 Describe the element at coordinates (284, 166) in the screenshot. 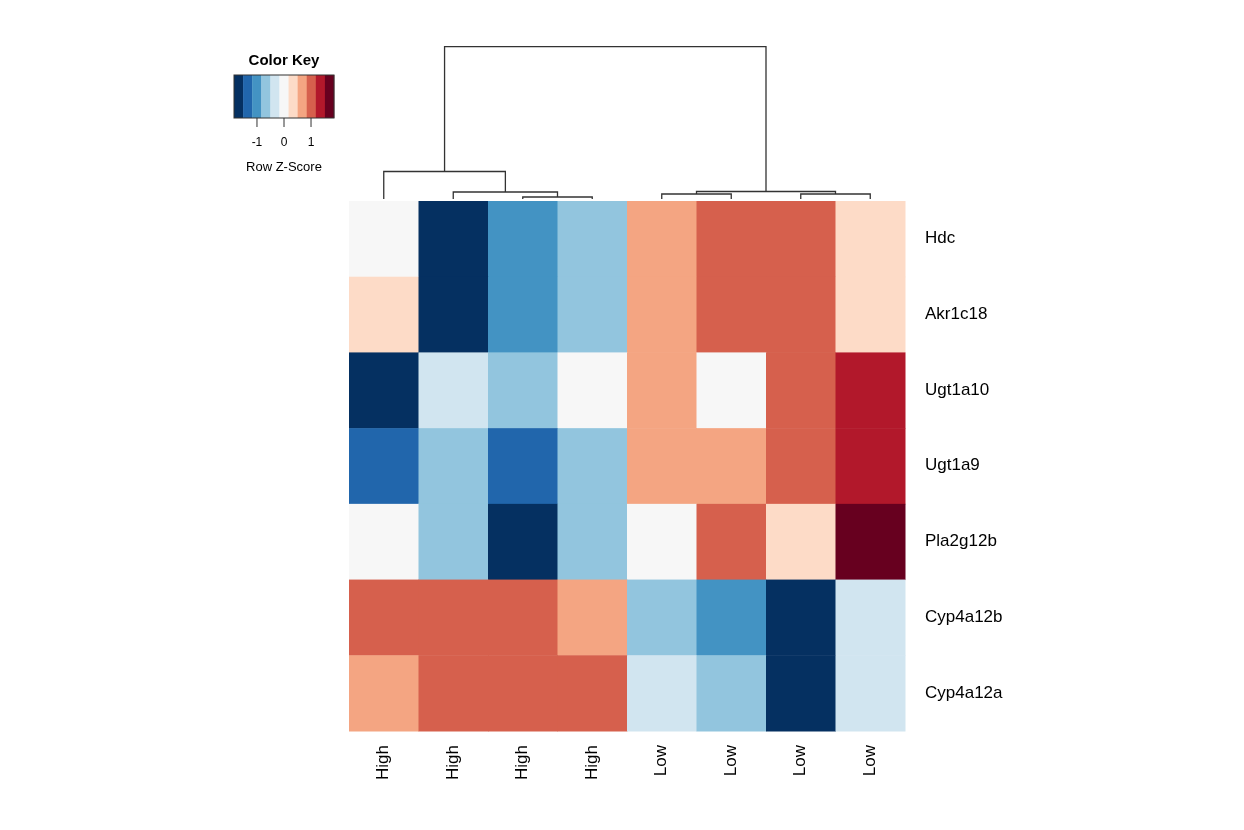

I see `color-bar-title: Row Z-Score` at that location.